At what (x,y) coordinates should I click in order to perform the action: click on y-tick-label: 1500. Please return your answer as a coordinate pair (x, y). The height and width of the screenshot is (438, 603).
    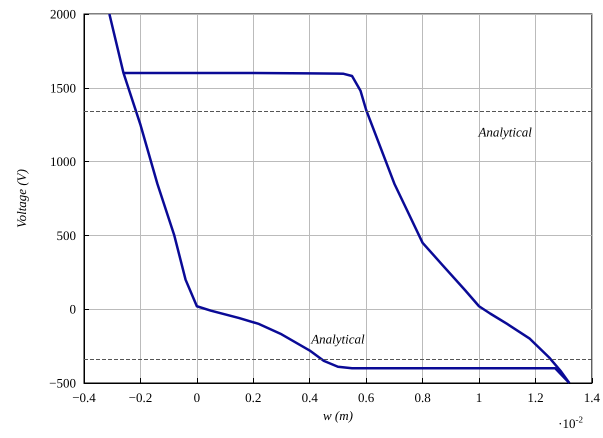
    Looking at the image, I should click on (63, 88).